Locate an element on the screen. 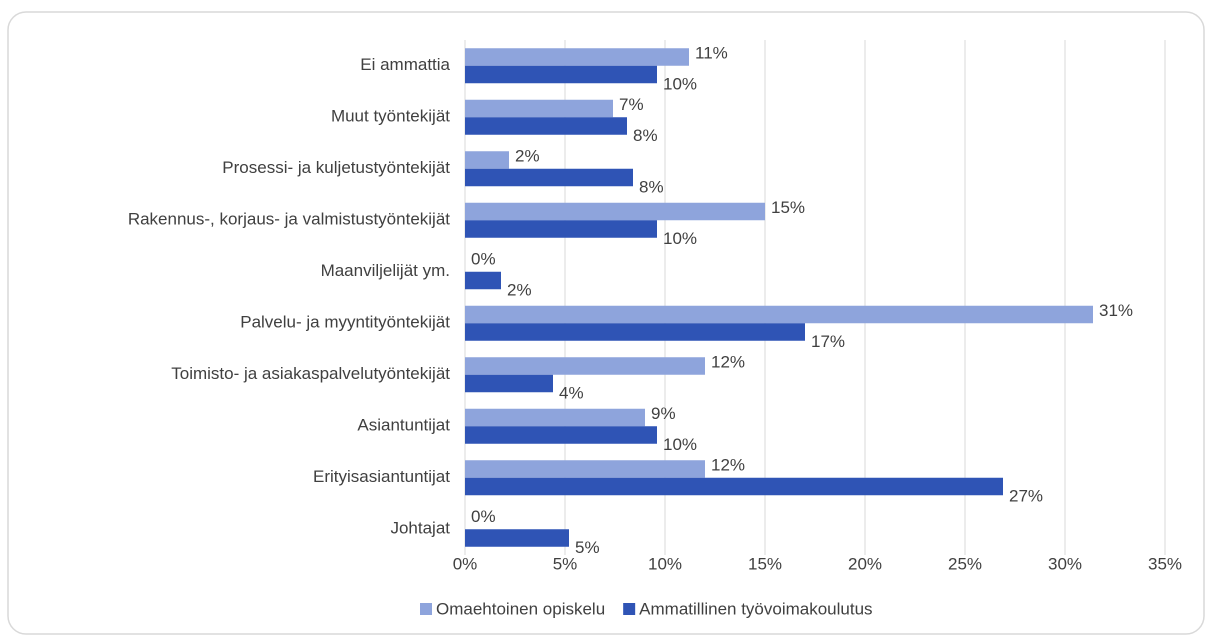 This screenshot has width=1213, height=643. category-label: Maanviljelijät ym. is located at coordinates (385, 270).